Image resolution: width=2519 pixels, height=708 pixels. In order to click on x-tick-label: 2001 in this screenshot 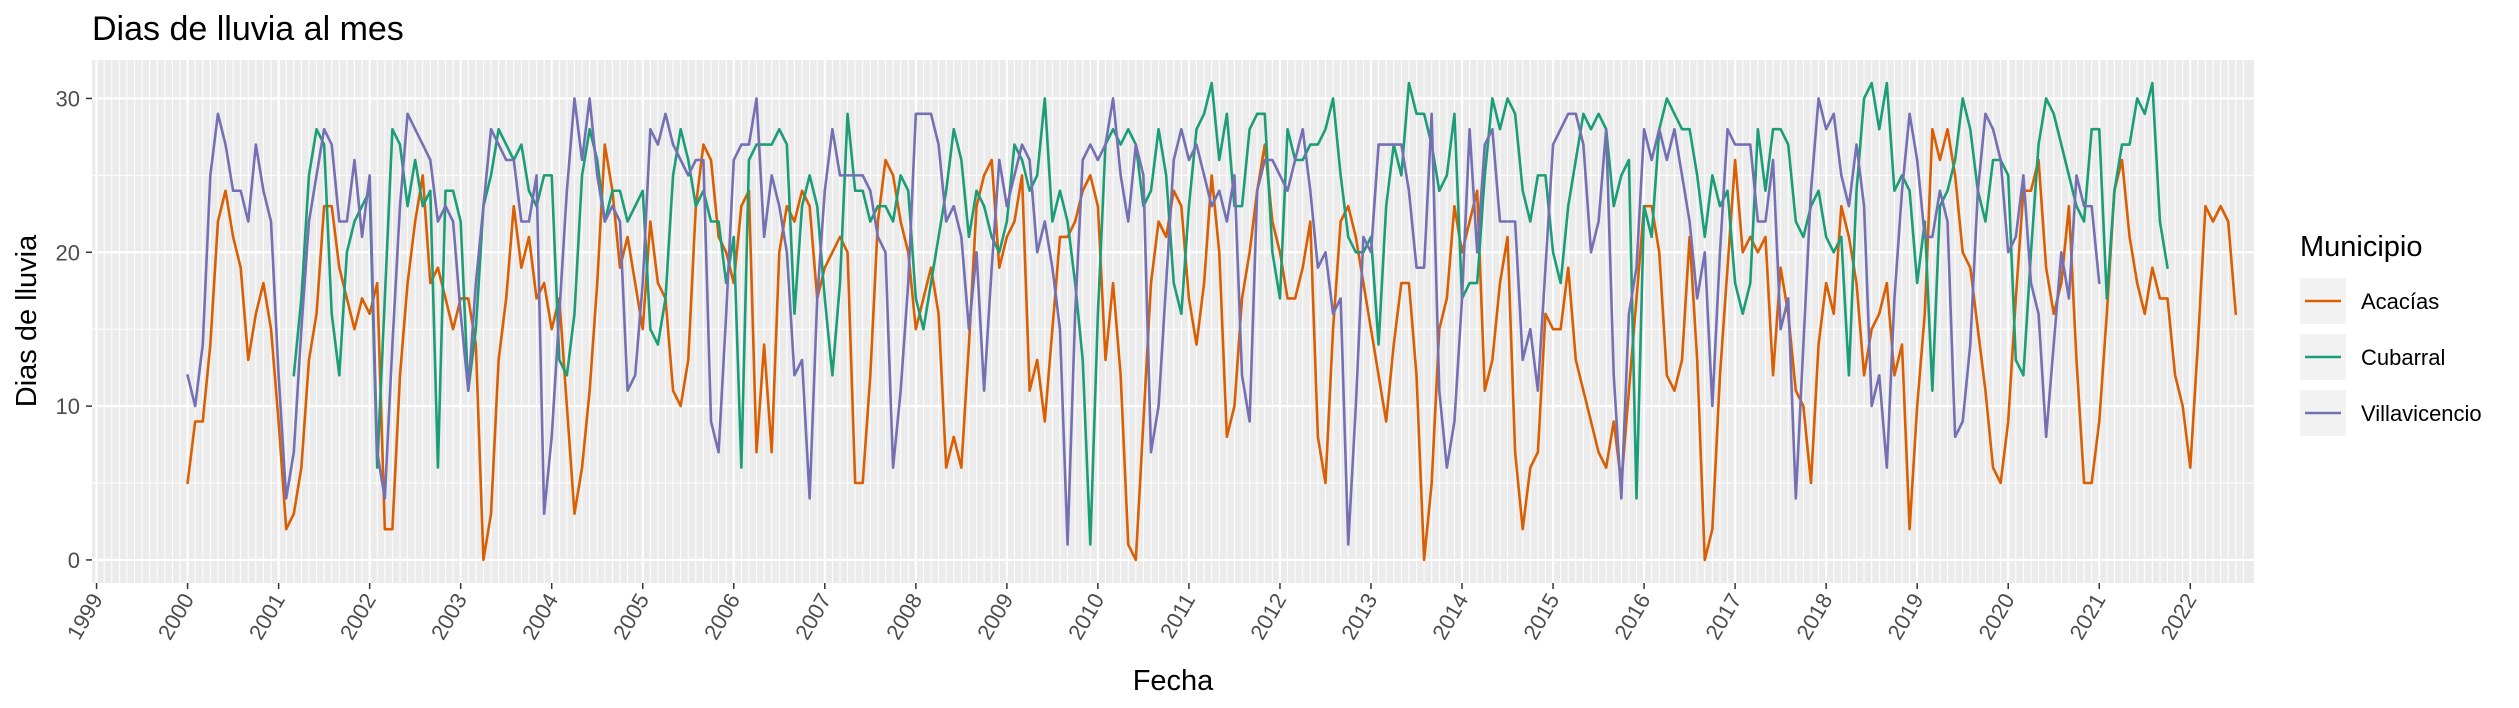, I will do `click(267, 616)`.